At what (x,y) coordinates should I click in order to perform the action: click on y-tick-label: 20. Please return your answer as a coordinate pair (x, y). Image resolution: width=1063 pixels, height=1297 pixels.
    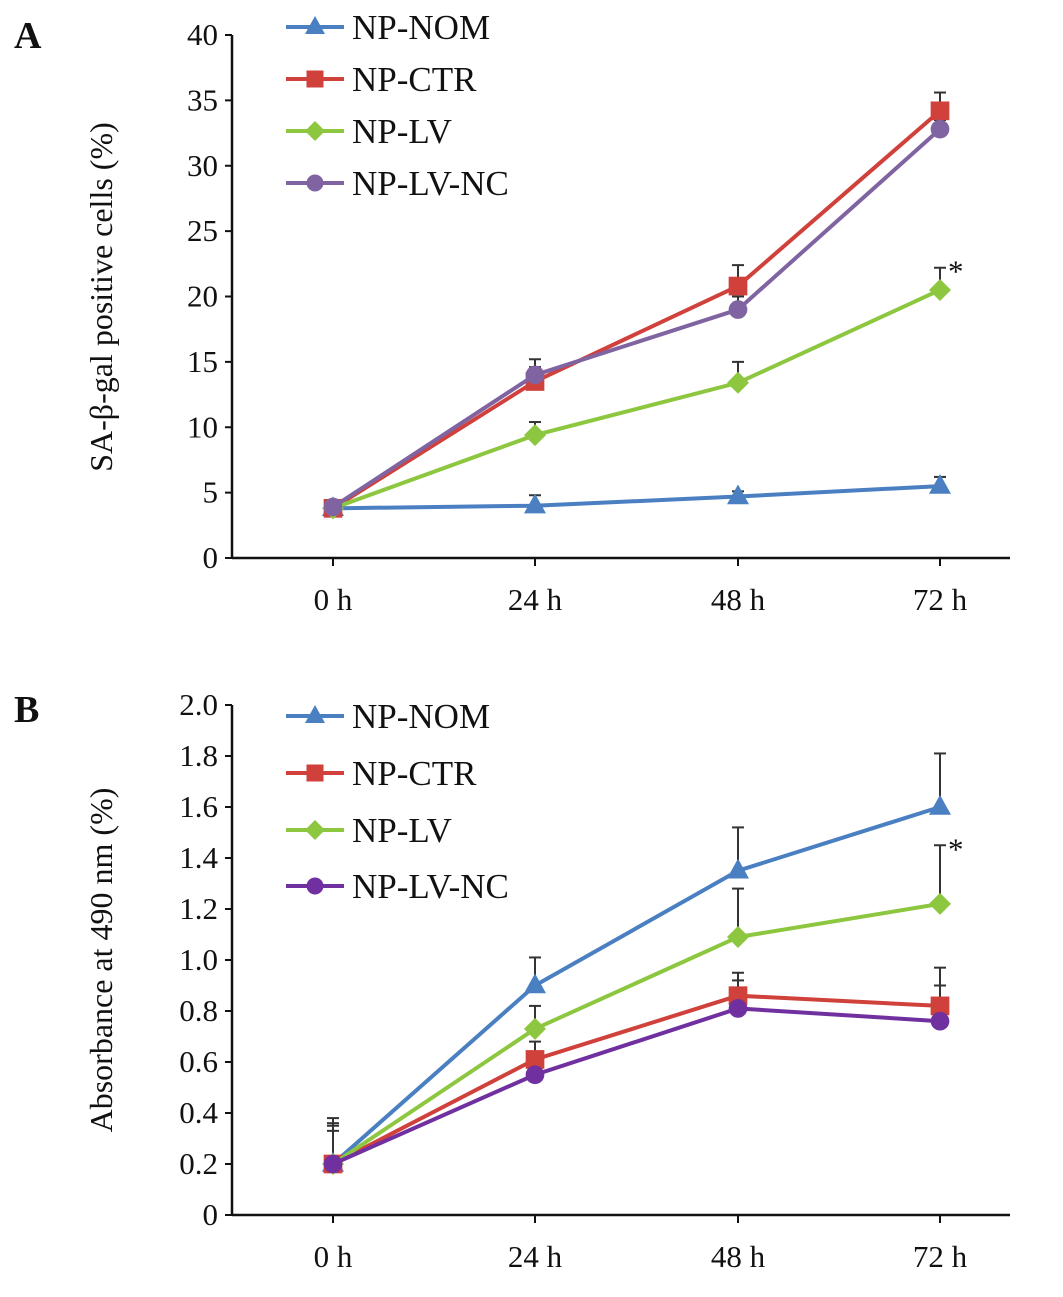
    Looking at the image, I should click on (202, 296).